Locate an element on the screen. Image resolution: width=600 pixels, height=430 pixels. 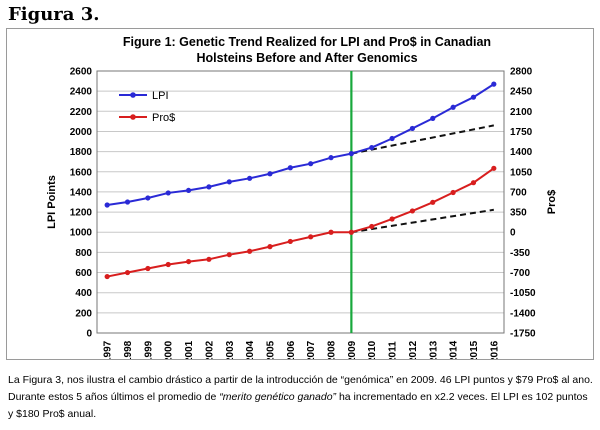
x-tick-label: 1998 is located at coordinates (128, 349).